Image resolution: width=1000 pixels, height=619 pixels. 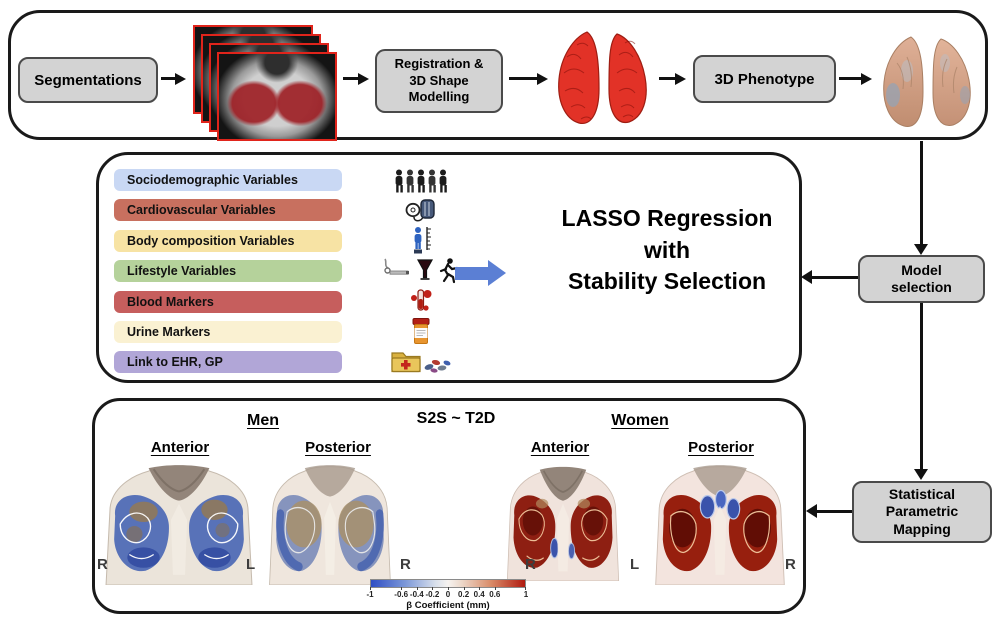 I want to click on connector-model-to-spm, so click(x=921, y=386).